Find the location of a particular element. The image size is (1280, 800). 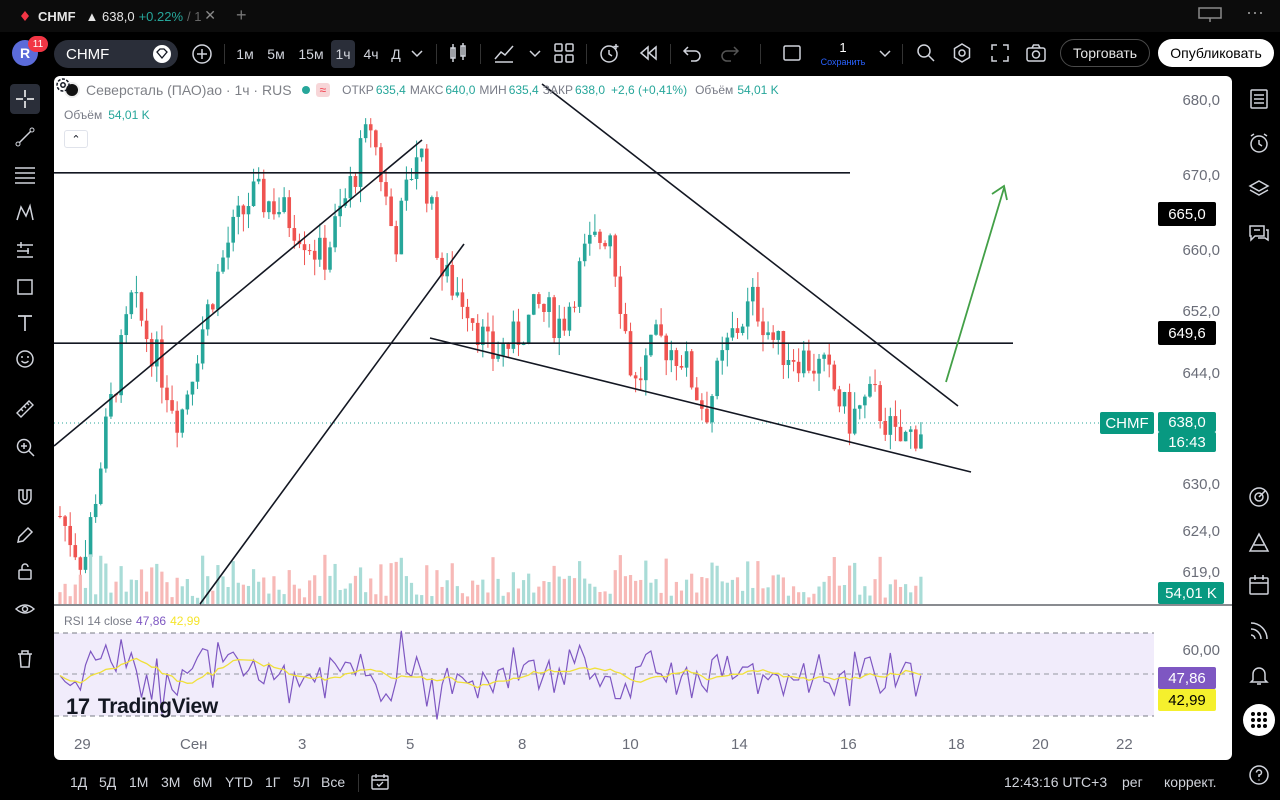

crosshair-tool is located at coordinates (25, 99).